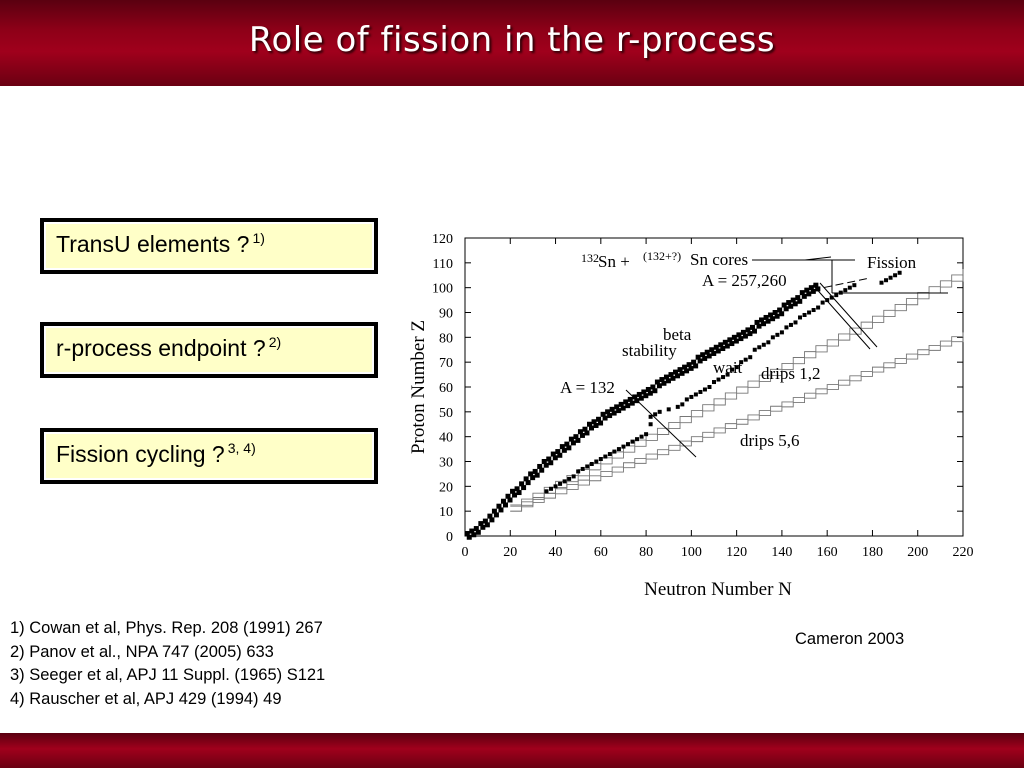 This screenshot has height=768, width=1024. What do you see at coordinates (446, 314) in the screenshot?
I see `y-tick-label: 90` at bounding box center [446, 314].